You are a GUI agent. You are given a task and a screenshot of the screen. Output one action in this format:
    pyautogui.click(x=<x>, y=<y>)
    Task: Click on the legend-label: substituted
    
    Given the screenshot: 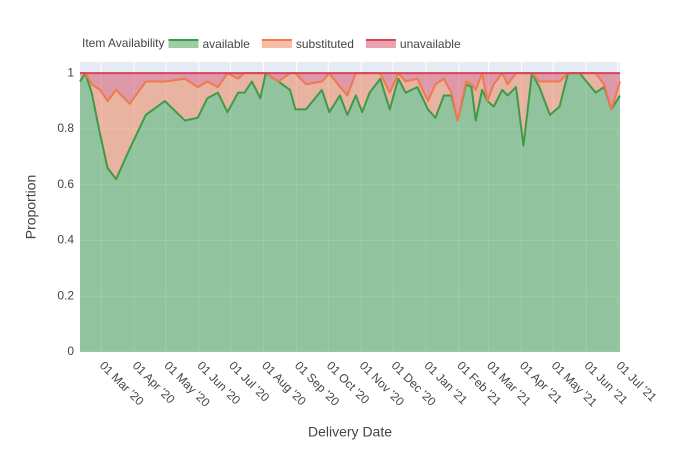 What is the action you would take?
    pyautogui.click(x=325, y=44)
    